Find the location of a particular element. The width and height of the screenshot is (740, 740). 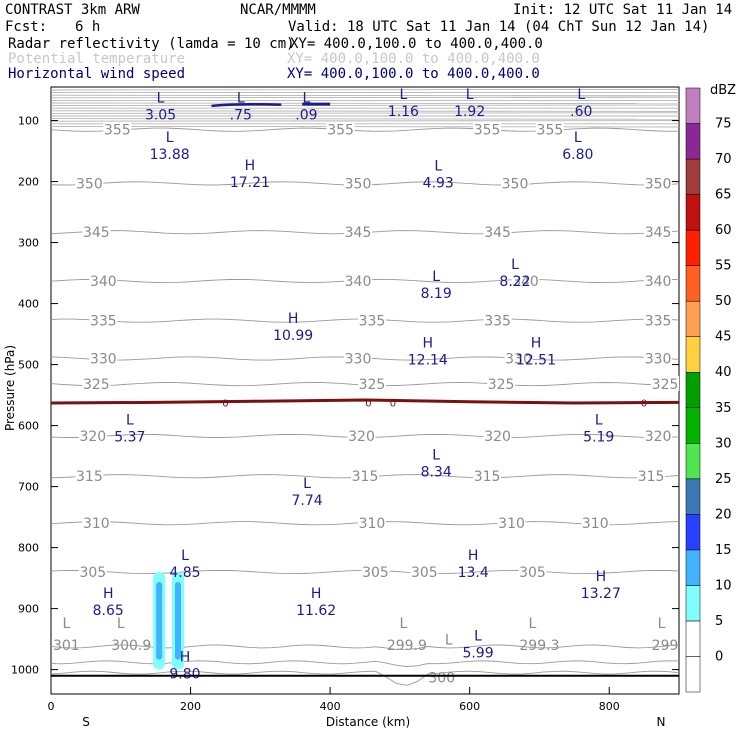

theta-surface-label: 299.9 is located at coordinates (407, 646).